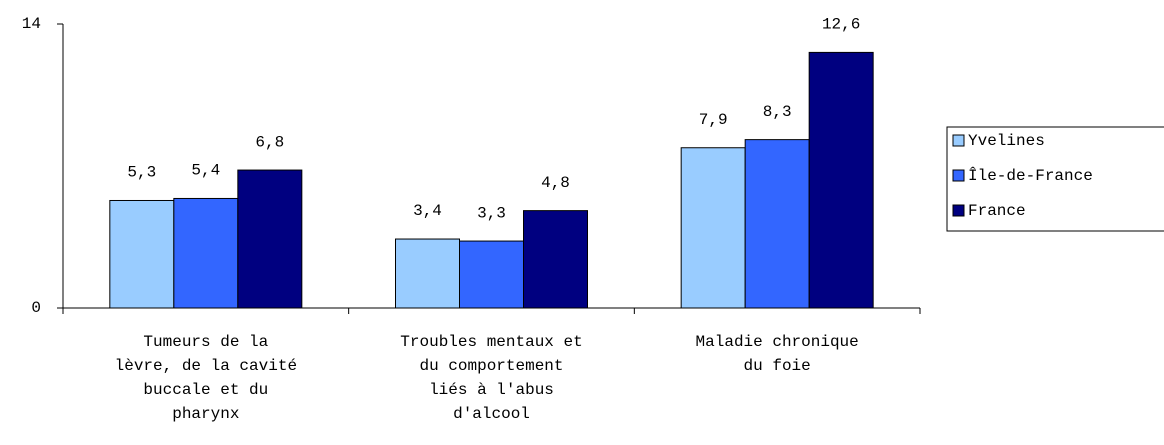 This screenshot has width=1164, height=445. What do you see at coordinates (997, 211) in the screenshot?
I see `legend-label: France` at bounding box center [997, 211].